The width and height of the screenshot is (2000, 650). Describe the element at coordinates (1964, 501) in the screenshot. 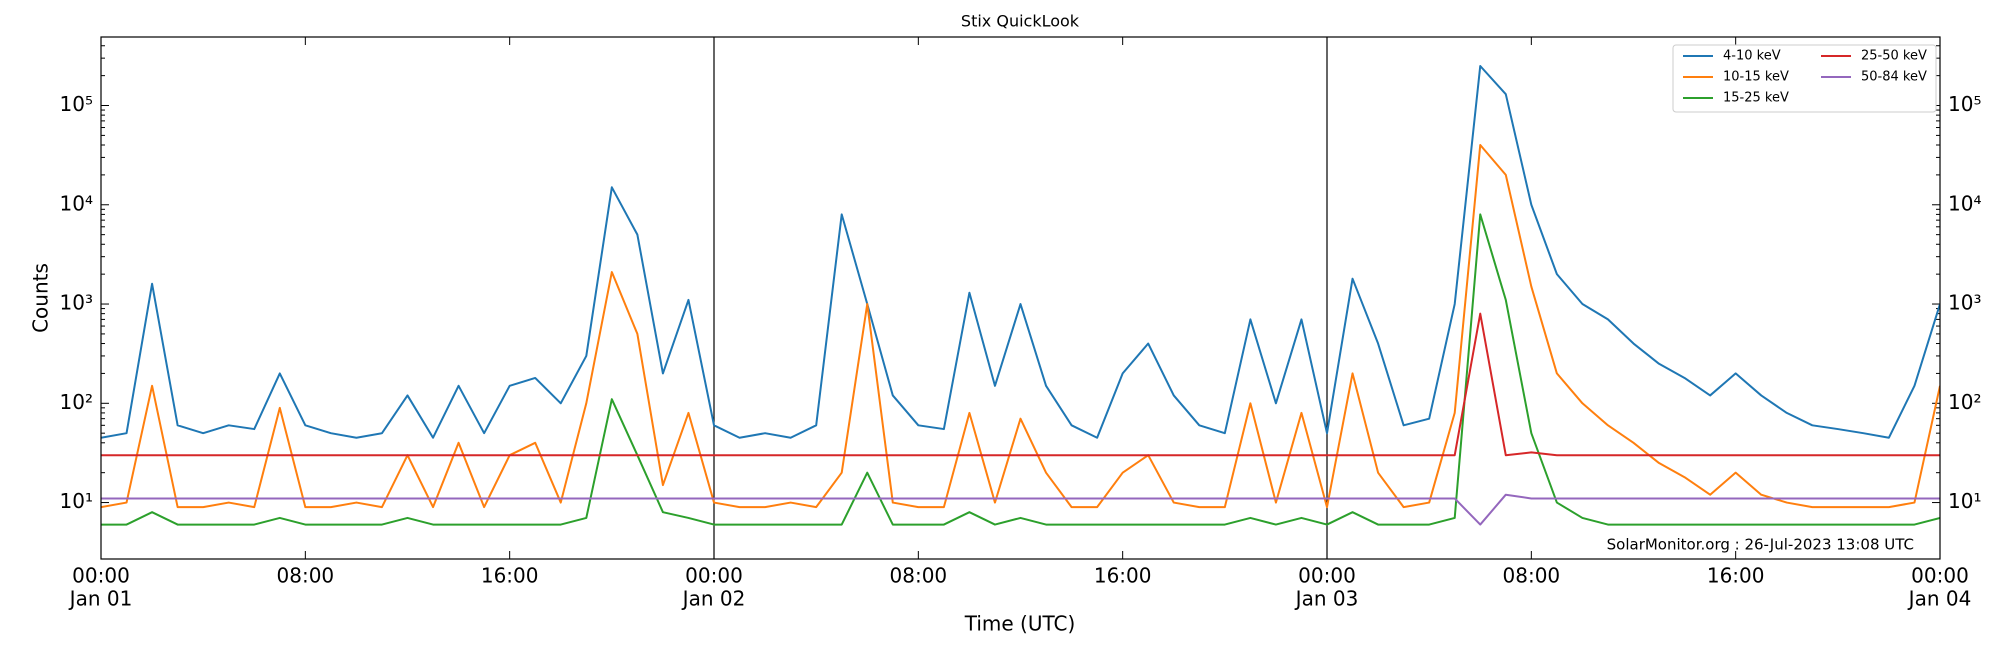

I see `y-tick-label-right: 10¹` at that location.